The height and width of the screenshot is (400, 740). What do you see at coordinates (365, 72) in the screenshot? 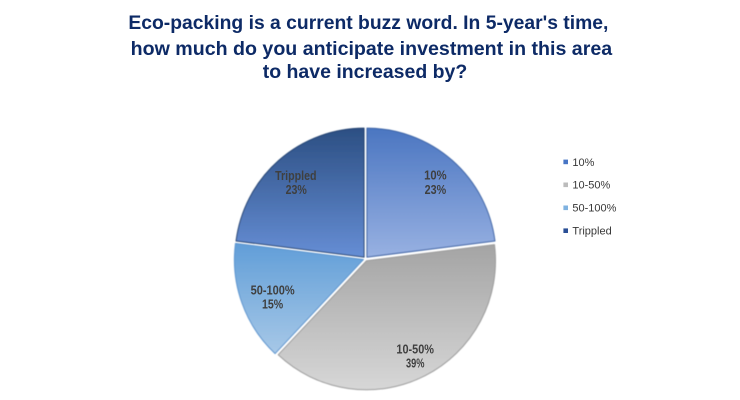
I see `svg-text: to have increased by?` at bounding box center [365, 72].